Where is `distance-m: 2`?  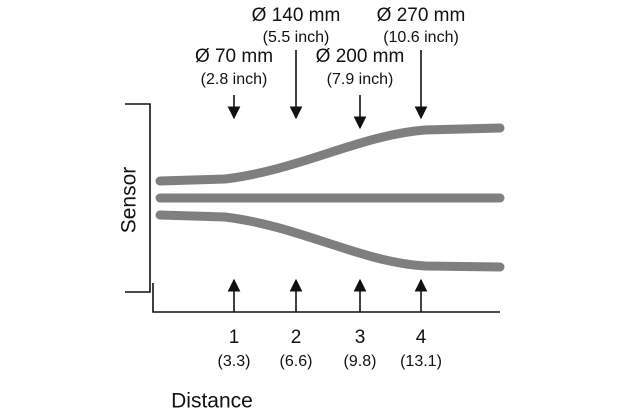
distance-m: 2 is located at coordinates (296, 337).